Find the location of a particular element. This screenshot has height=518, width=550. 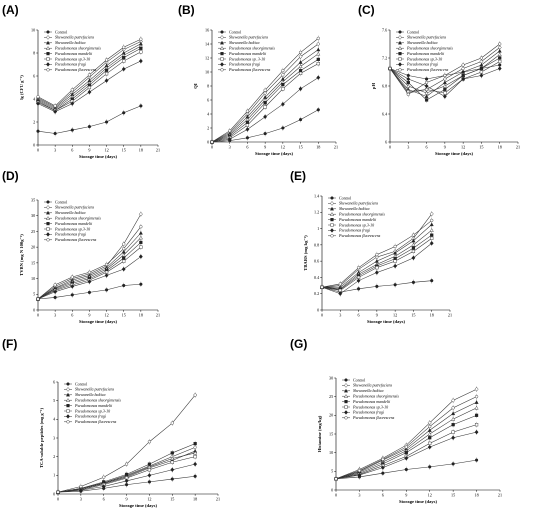

panel-letter: (B) is located at coordinates (186, 10).